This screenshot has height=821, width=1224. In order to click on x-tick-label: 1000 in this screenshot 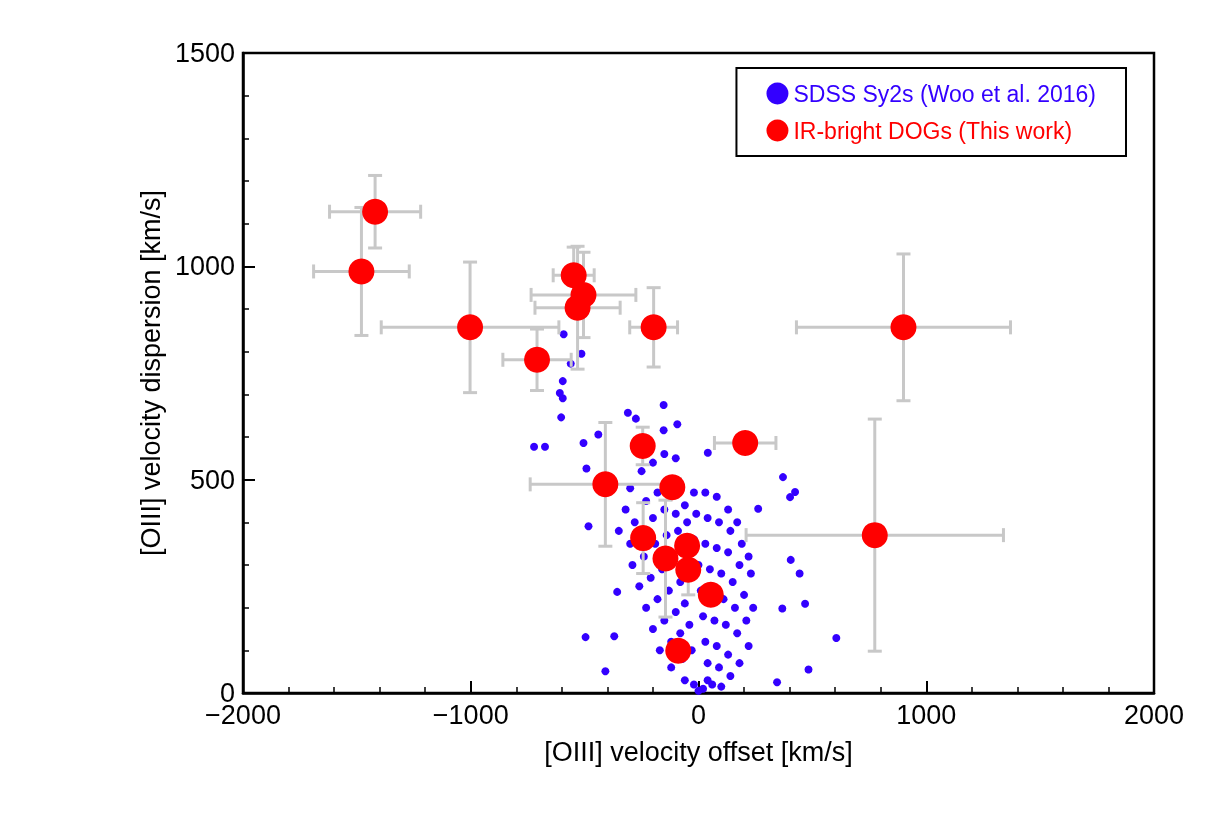, I will do `click(926, 714)`.